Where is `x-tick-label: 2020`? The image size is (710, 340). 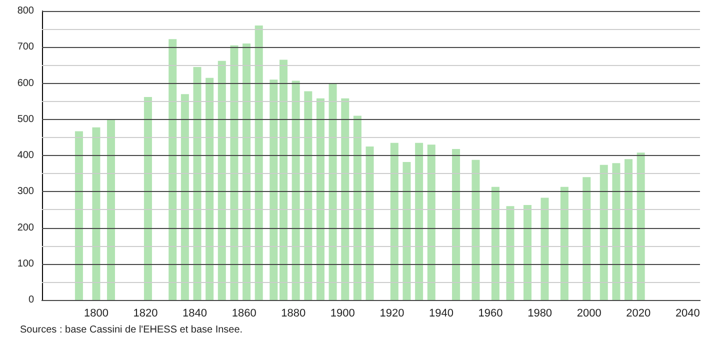 x-tick-label: 2020 is located at coordinates (638, 314).